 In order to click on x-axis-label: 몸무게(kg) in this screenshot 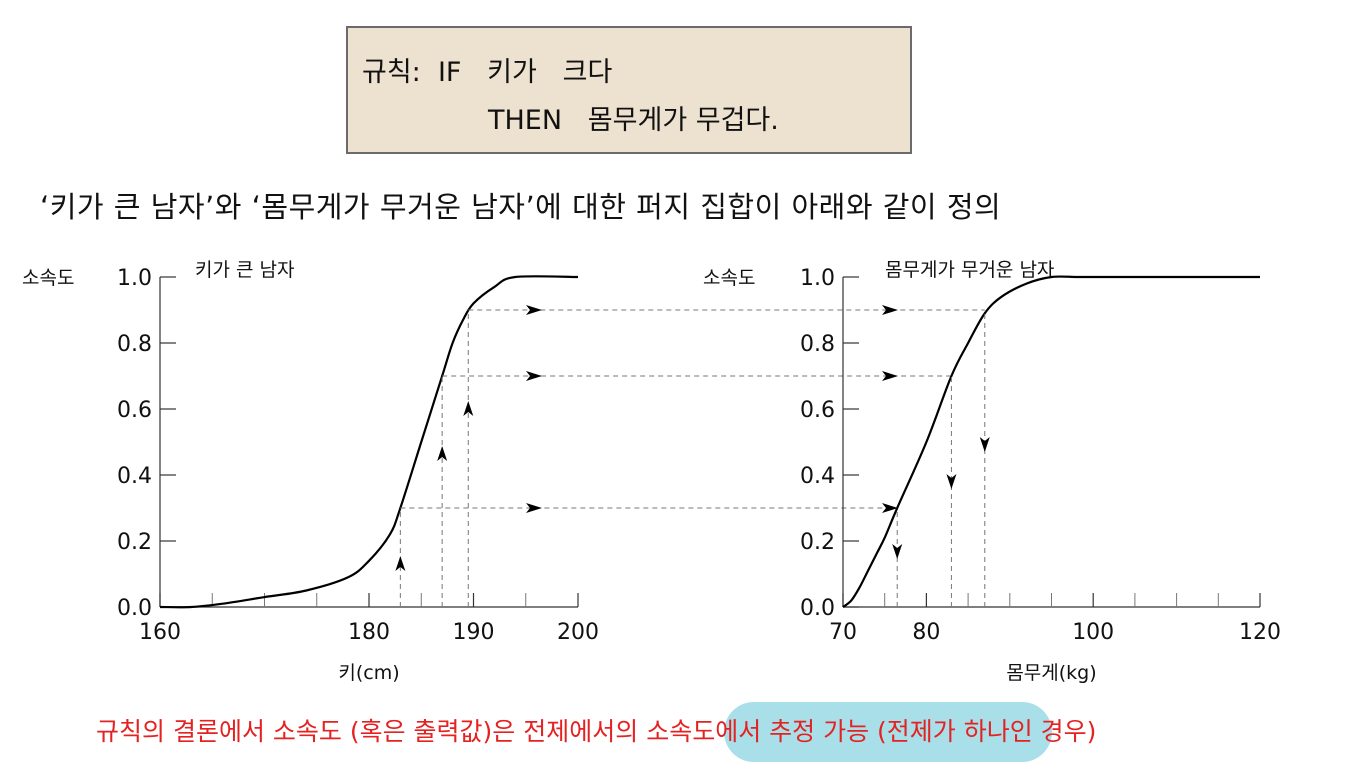, I will do `click(1051, 673)`.